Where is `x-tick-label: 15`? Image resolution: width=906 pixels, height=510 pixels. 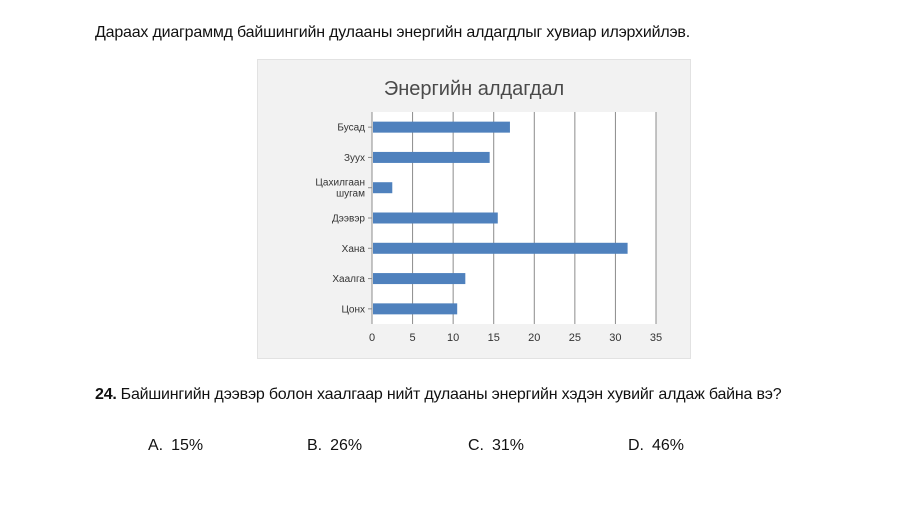
x-tick-label: 15 is located at coordinates (494, 338).